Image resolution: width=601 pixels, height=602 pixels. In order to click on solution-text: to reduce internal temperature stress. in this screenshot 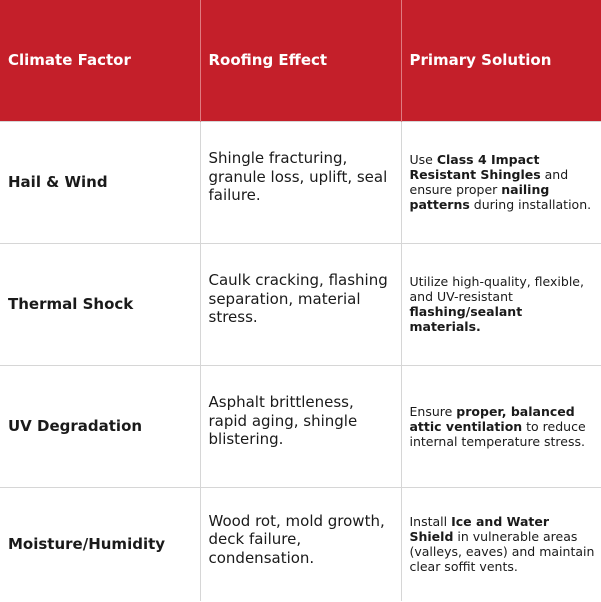, I will do `click(497, 433)`.